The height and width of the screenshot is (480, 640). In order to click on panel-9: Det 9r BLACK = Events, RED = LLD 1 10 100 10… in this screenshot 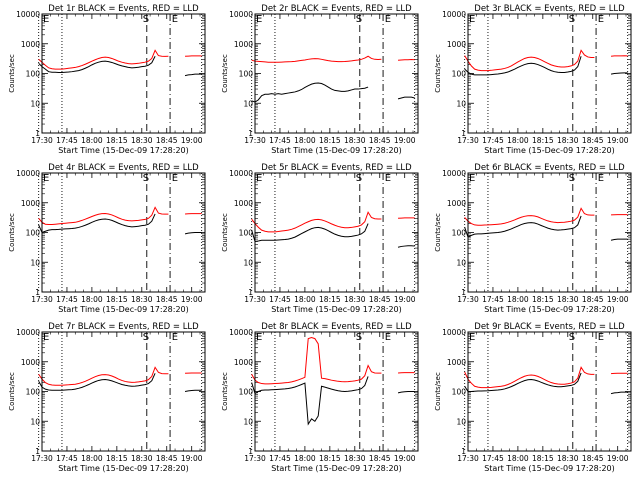, I will do `click(533, 397)`.